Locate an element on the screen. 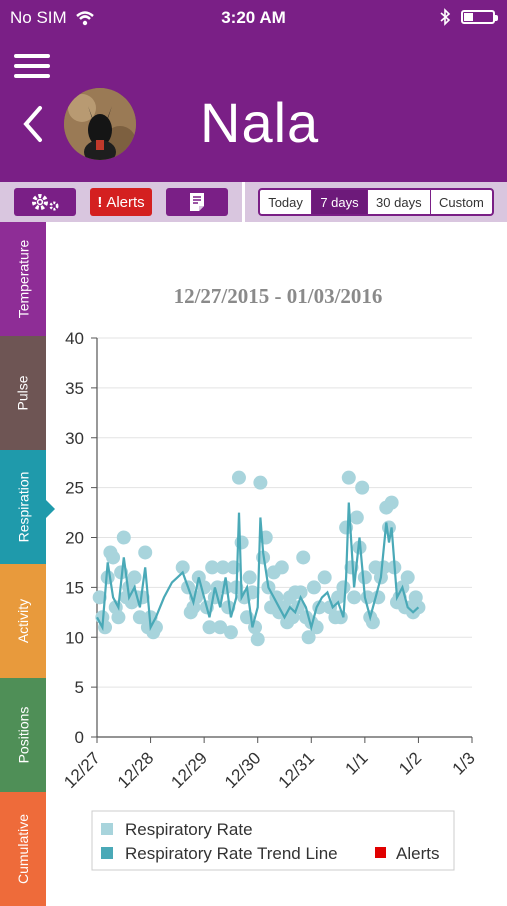 This screenshot has height=906, width=507. tab-cumulative-label: Cumulative is located at coordinates (23, 849).